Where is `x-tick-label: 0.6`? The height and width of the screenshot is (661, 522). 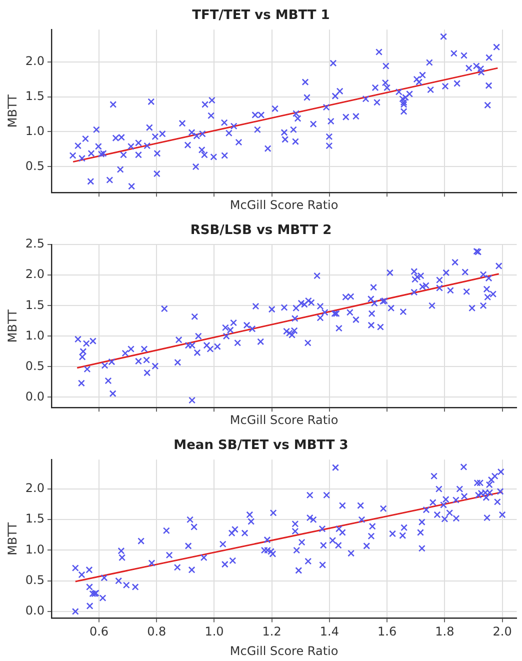 x-tick-label: 0.6 is located at coordinates (99, 631).